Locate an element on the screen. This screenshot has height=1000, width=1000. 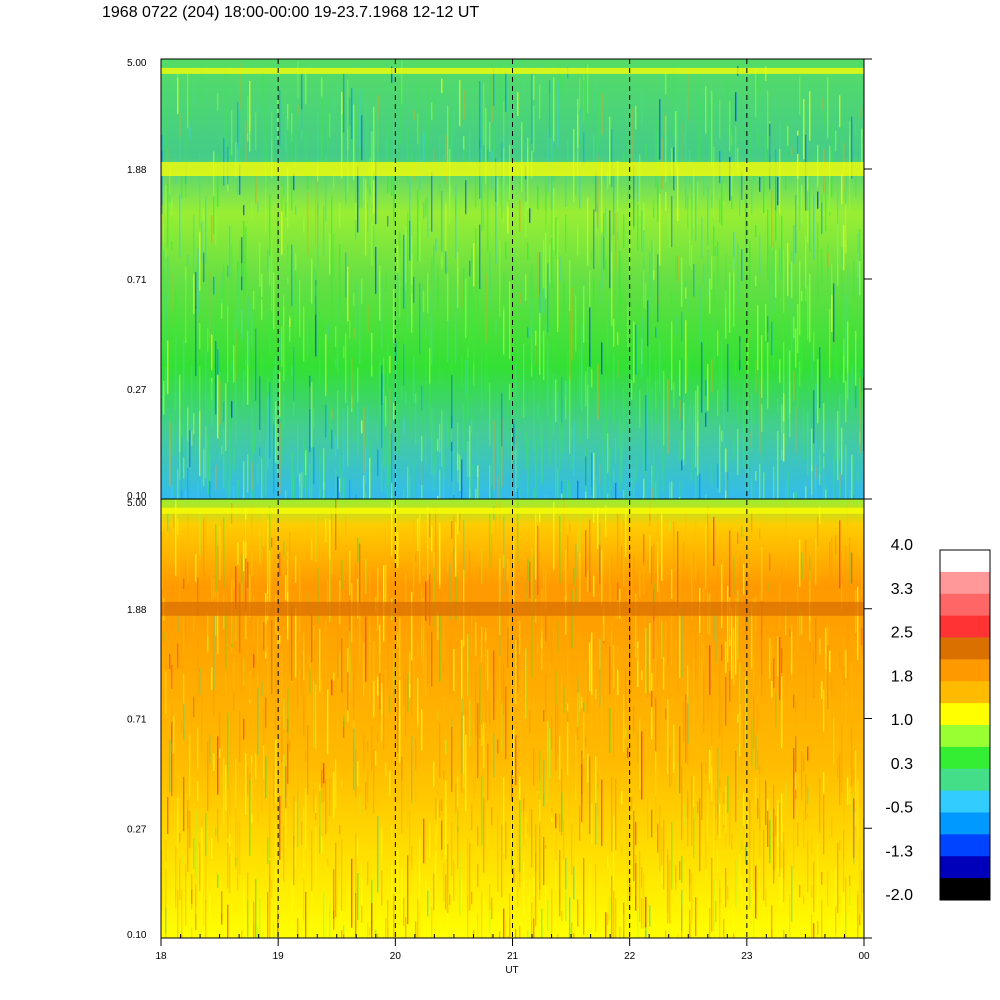
colorbar: 4.0 3.3 2.5 1.8 1.0 0.3 -0.5 -1.3 -2.0 is located at coordinates (938, 720).